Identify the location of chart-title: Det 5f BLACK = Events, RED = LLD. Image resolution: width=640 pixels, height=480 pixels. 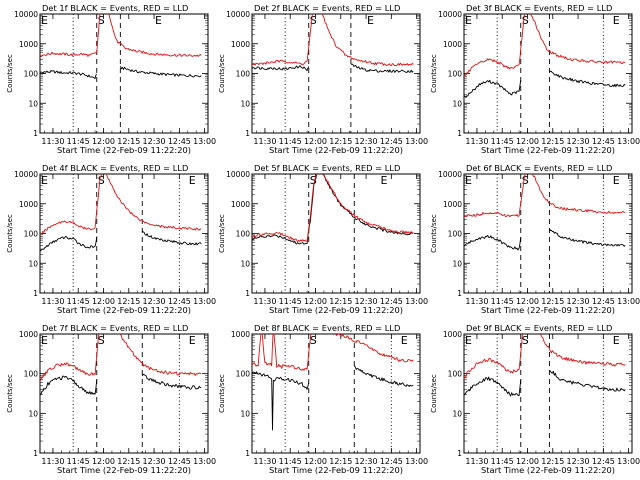
(327, 168).